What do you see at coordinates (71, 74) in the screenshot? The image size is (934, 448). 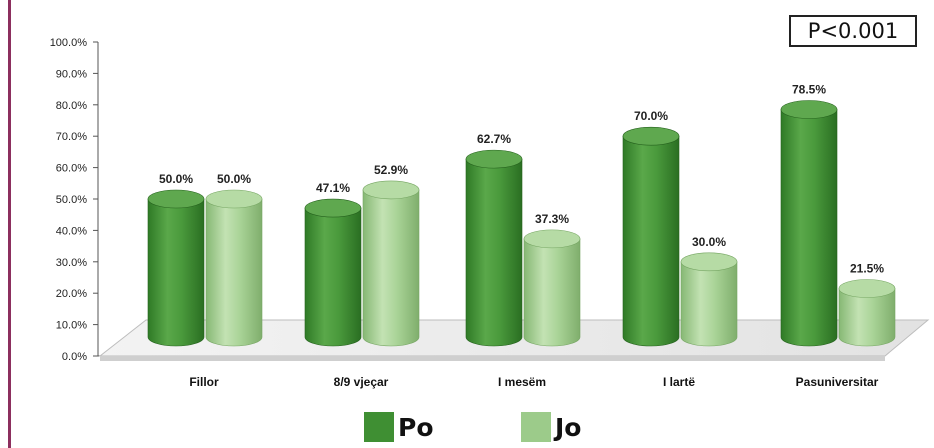 I see `y-tick-label: 90.0%` at bounding box center [71, 74].